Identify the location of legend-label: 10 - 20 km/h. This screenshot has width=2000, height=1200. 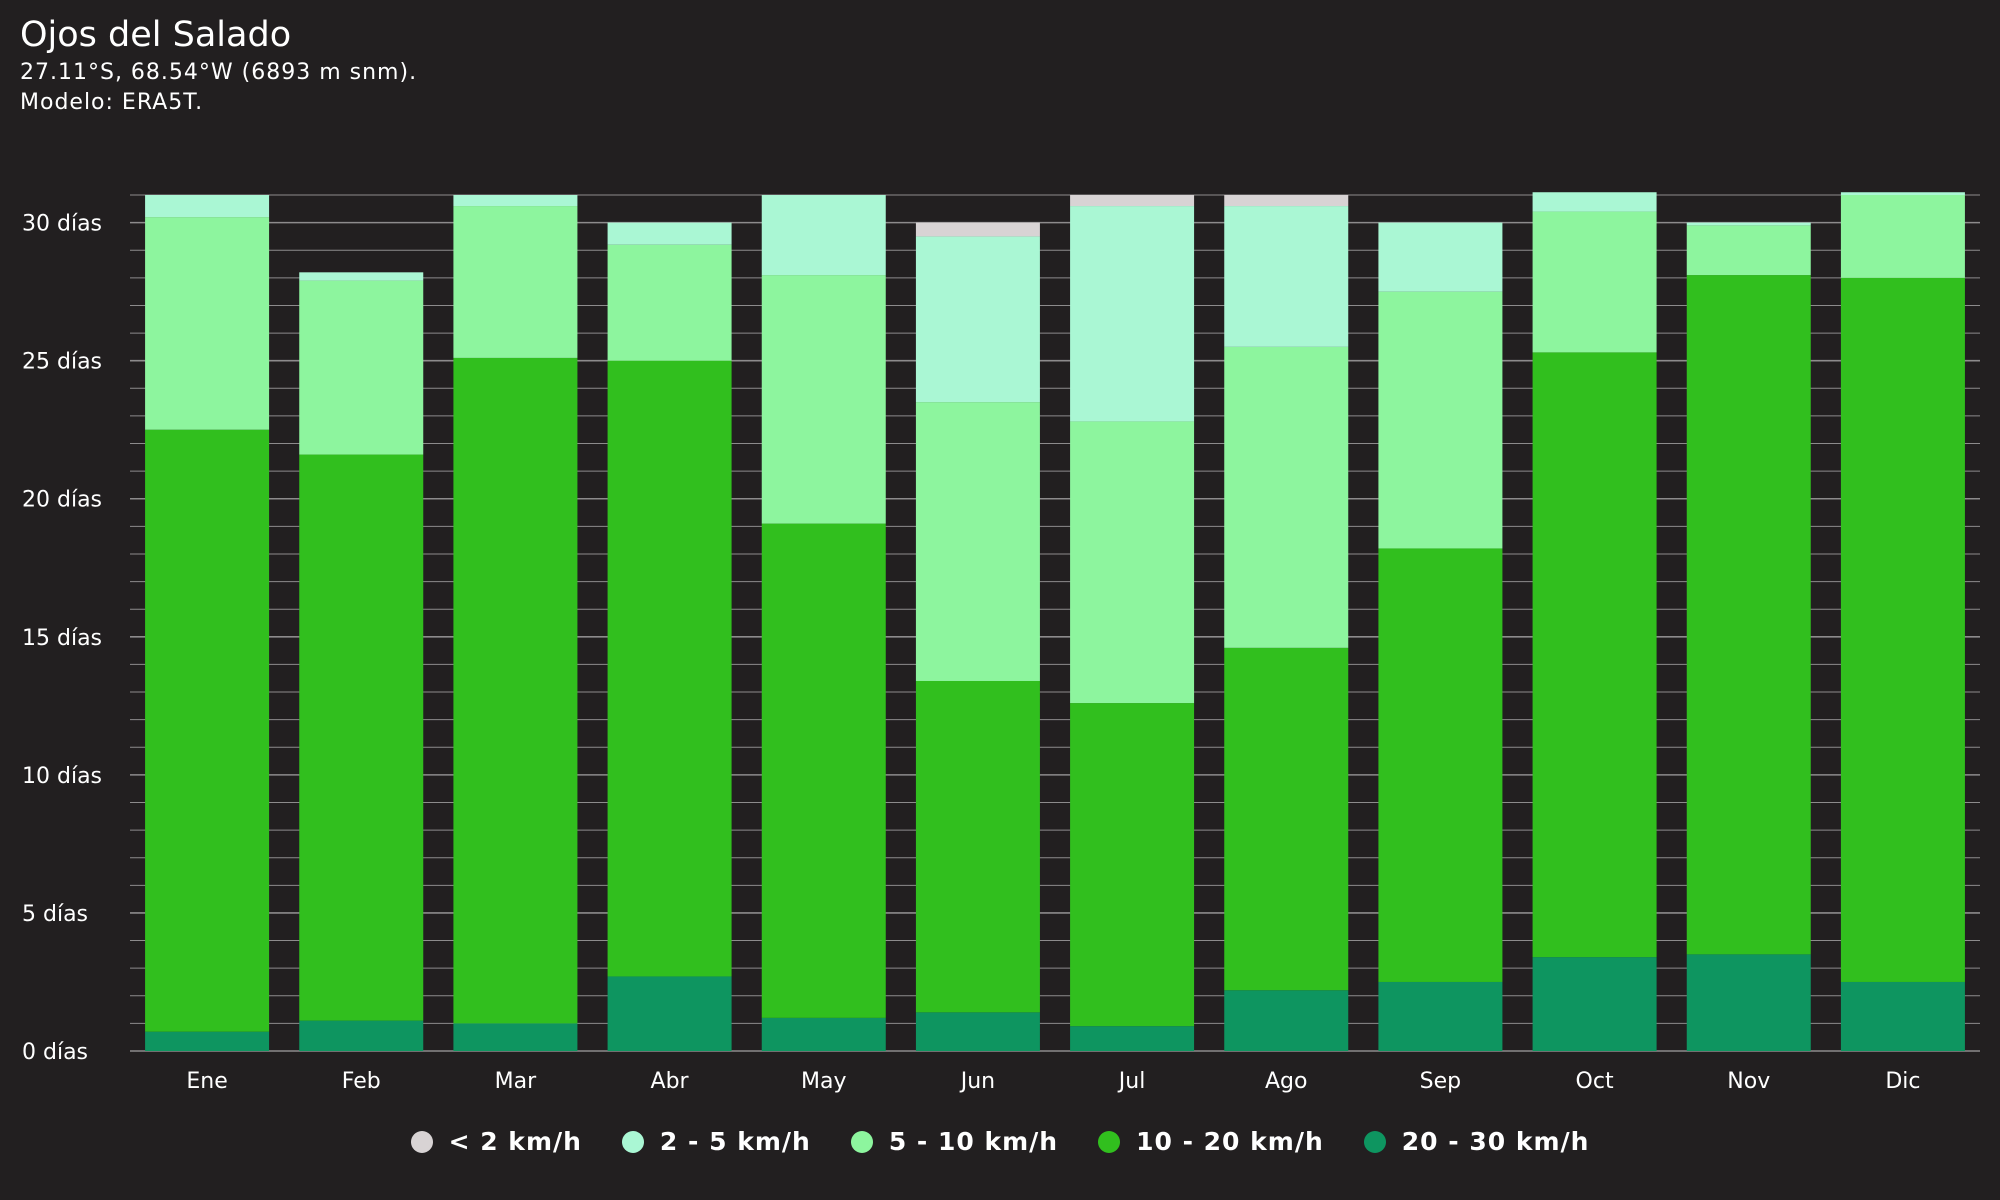
(1230, 1141).